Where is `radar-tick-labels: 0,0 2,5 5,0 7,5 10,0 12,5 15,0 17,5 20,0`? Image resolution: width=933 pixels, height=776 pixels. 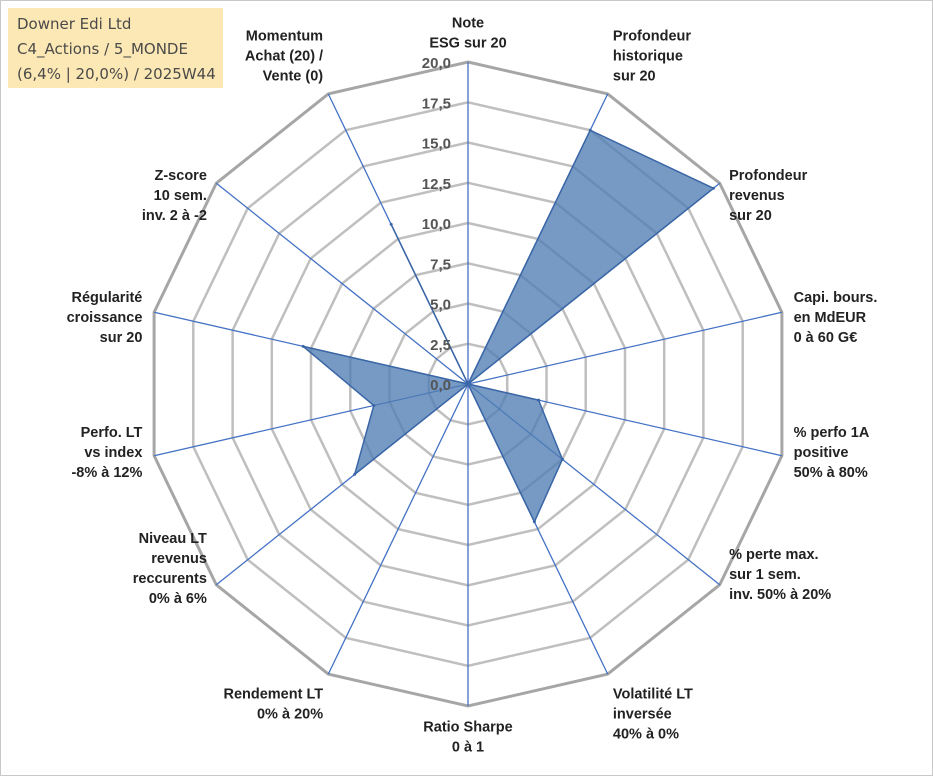
radar-tick-labels: 0,0 2,5 5,0 7,5 10,0 12,5 15,0 17,5 20,0 is located at coordinates (436, 224).